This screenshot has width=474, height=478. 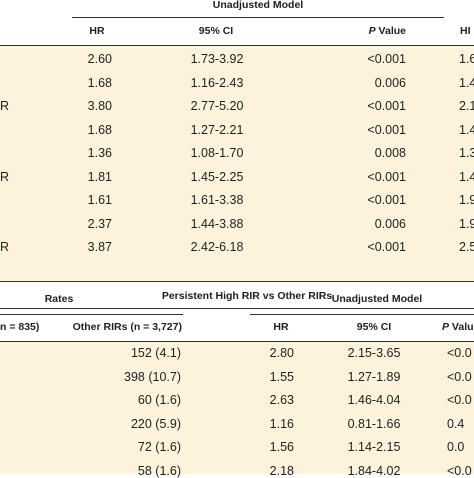 I want to click on table1-model-title: Unadjusted Model, so click(x=258, y=5).